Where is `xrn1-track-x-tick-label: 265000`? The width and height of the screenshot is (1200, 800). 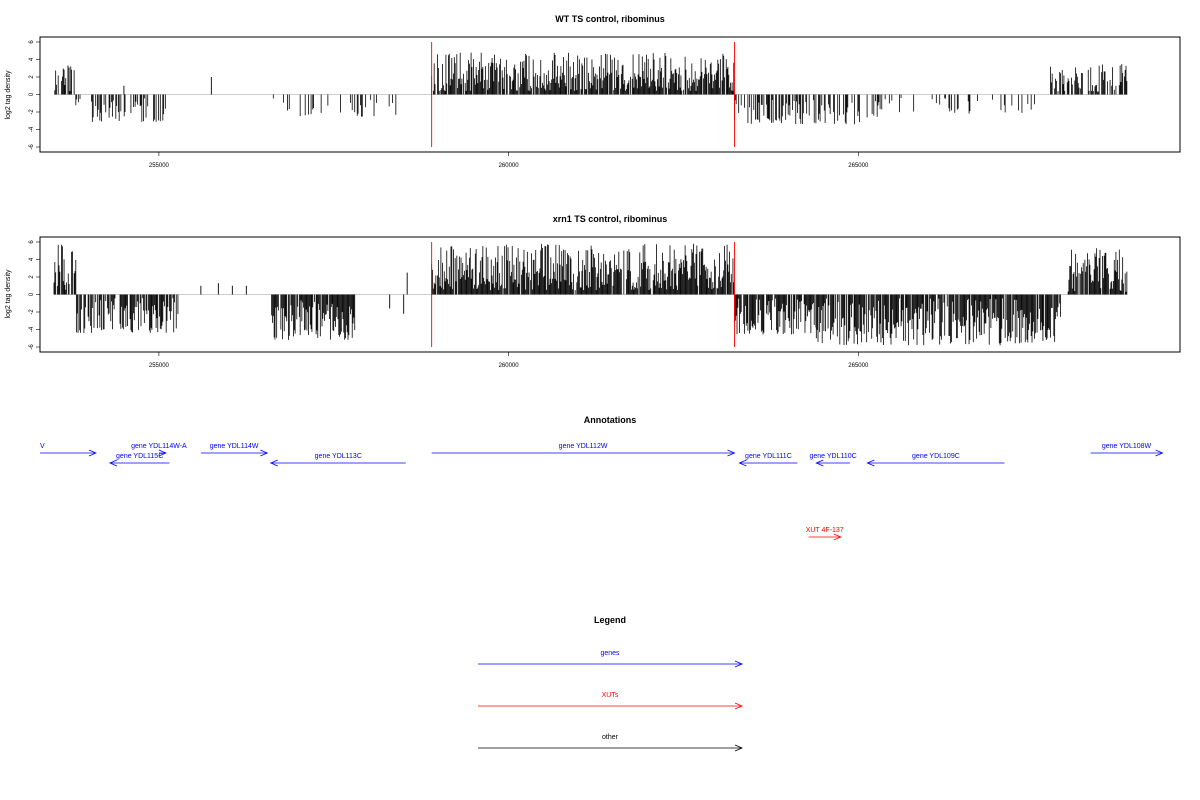
xrn1-track-x-tick-label: 265000 is located at coordinates (858, 366).